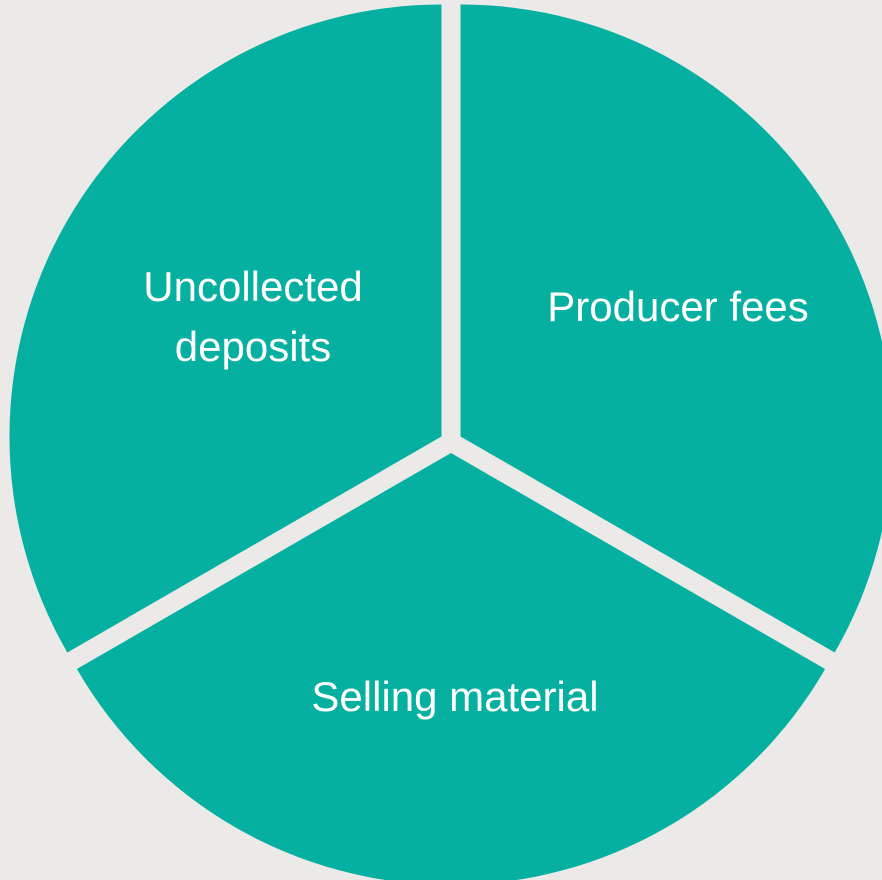  I want to click on segment-label: Producer fees, so click(677, 306).